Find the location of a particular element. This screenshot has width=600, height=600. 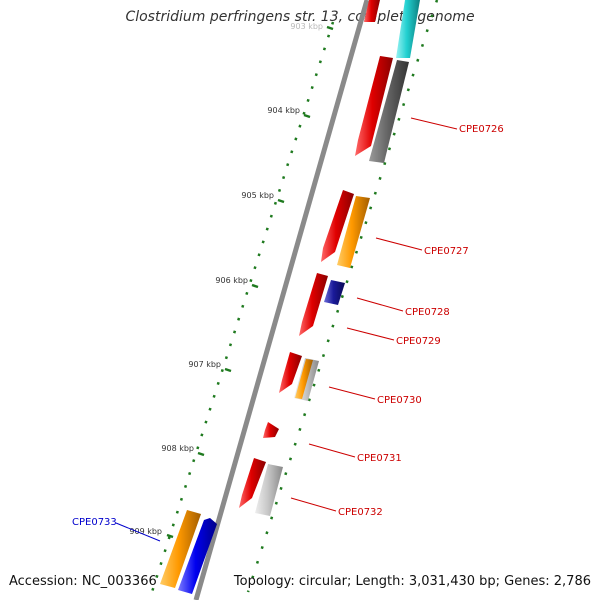

gene-feature-dark-gray is located at coordinates (389, 111).